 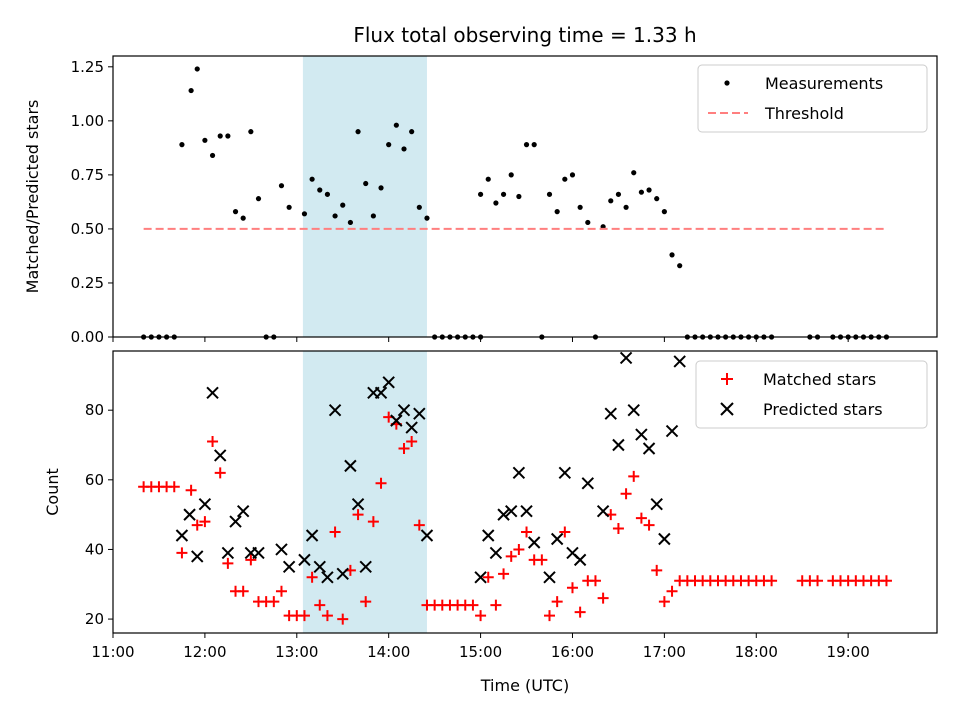 What do you see at coordinates (94, 619) in the screenshot?
I see `bottom-y-tick-label: 20` at bounding box center [94, 619].